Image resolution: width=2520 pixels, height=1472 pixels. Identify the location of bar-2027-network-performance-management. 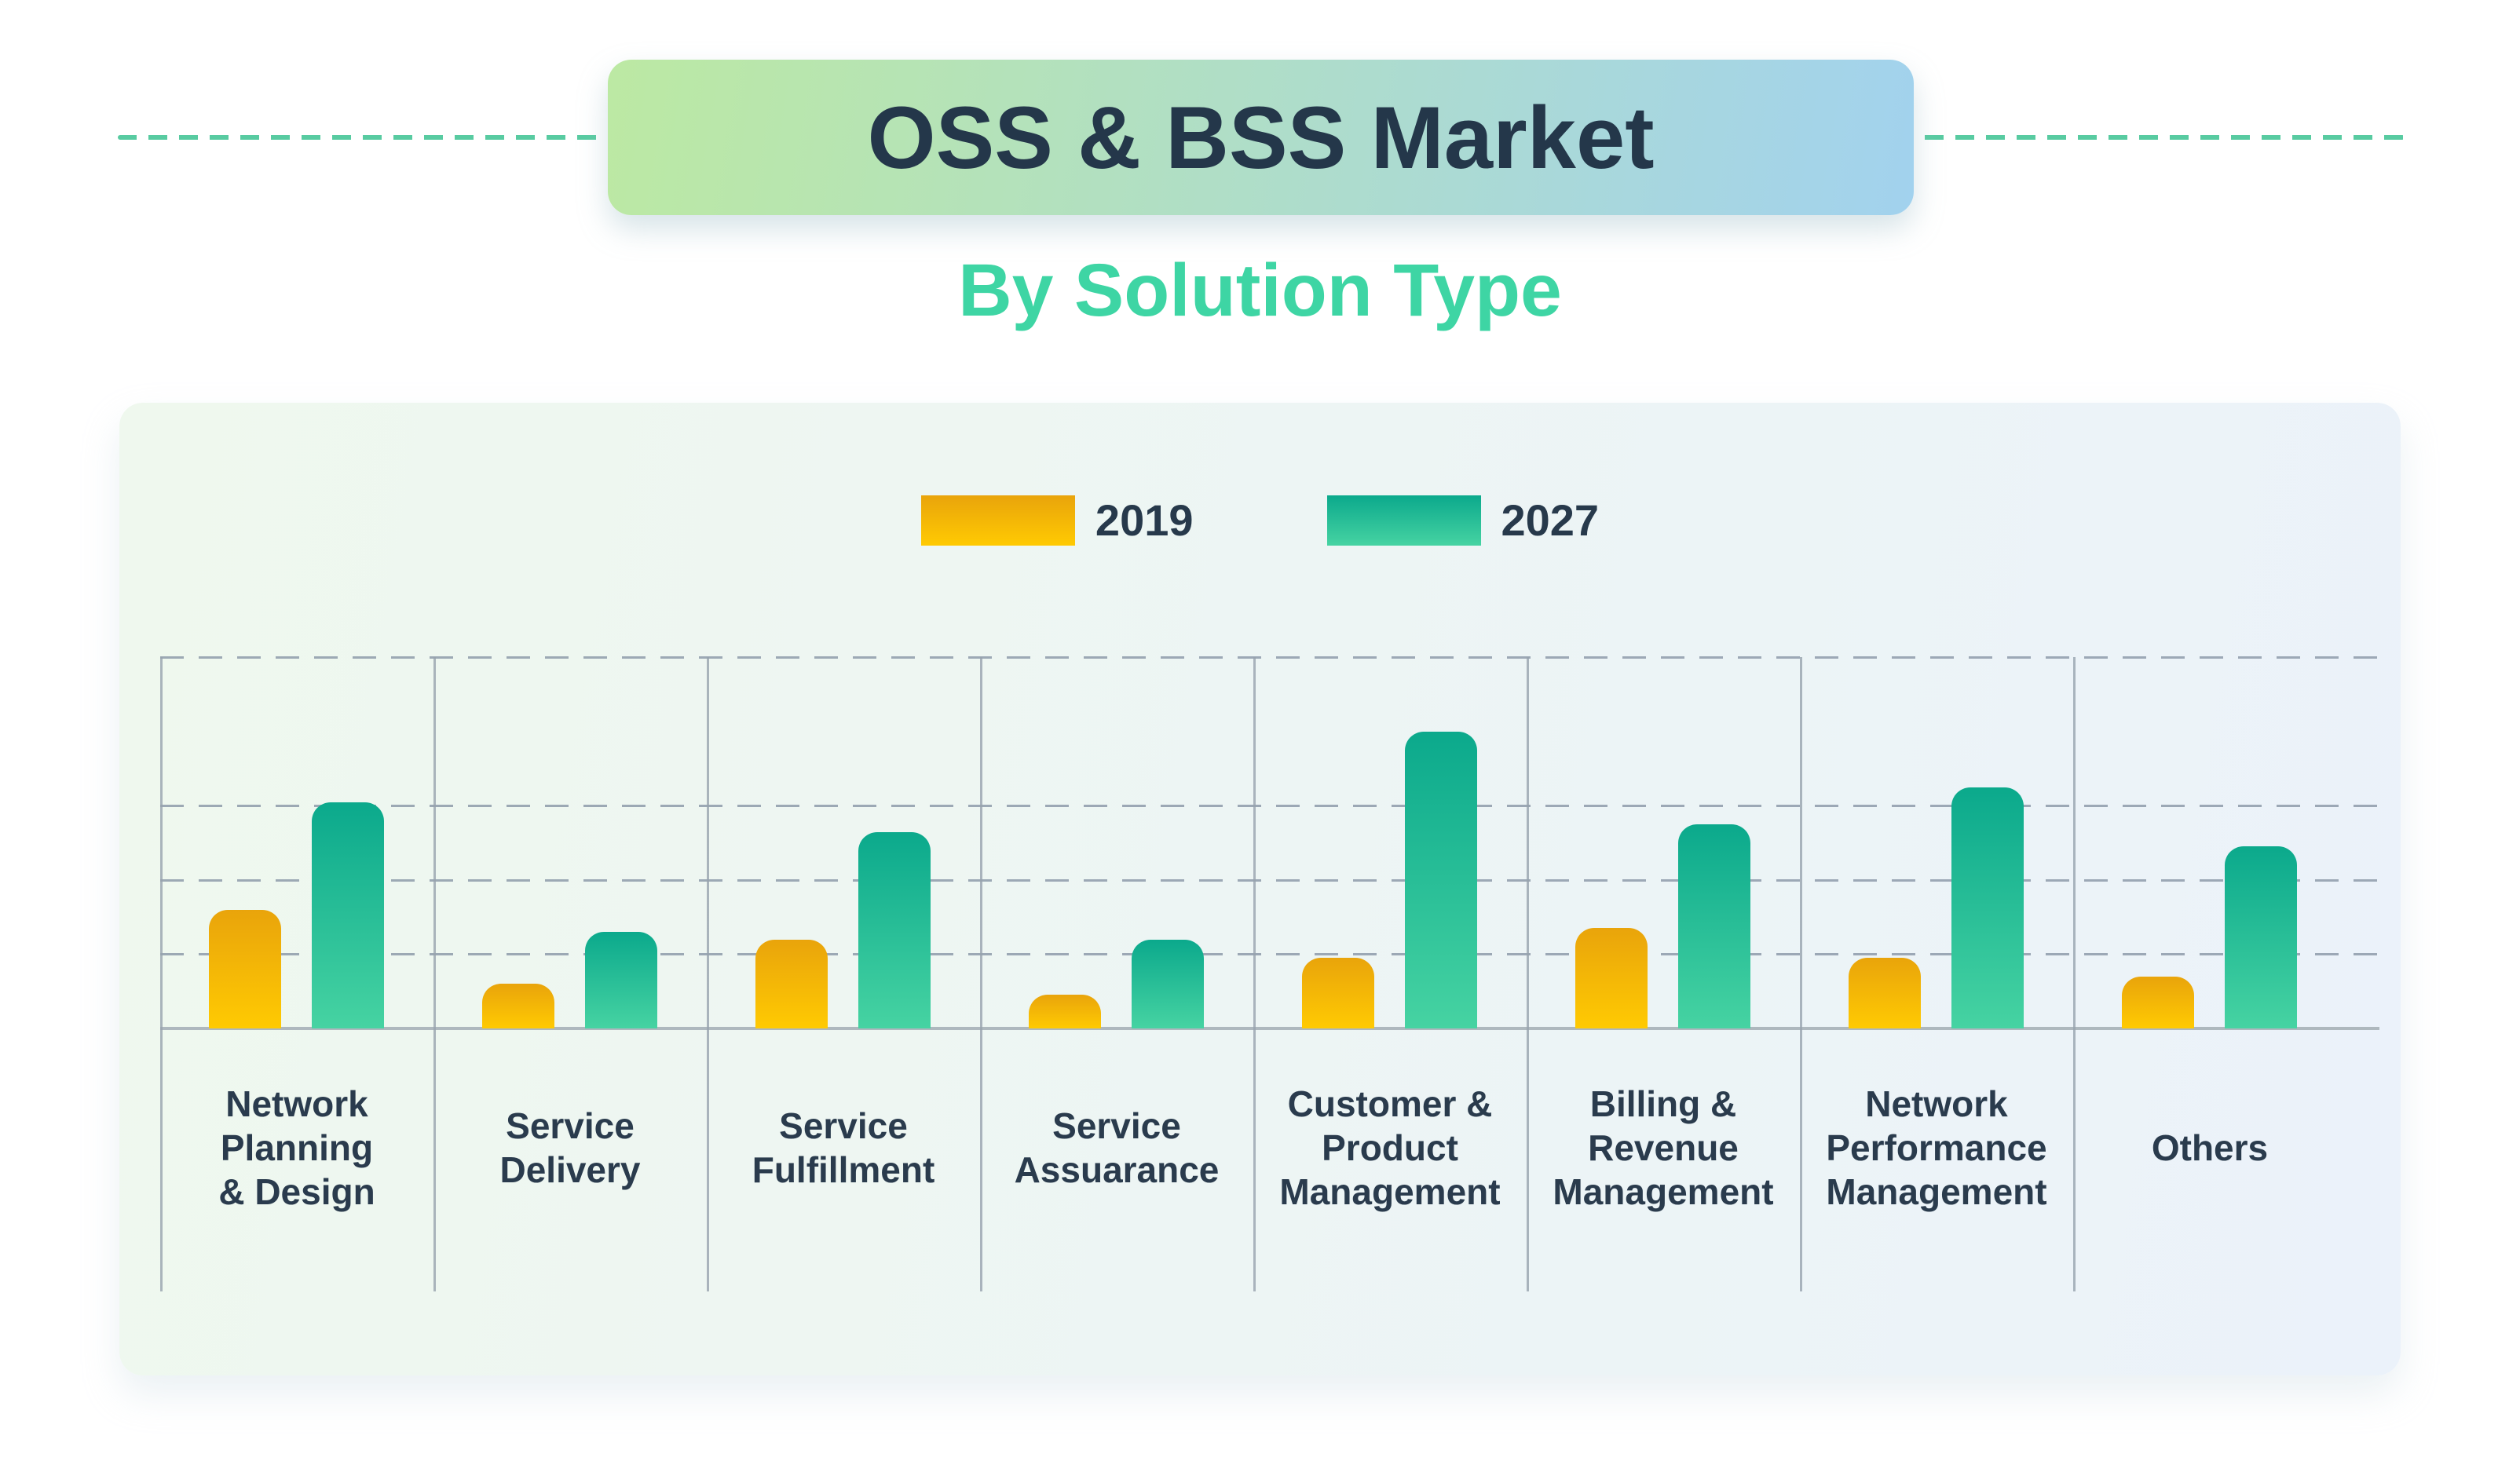
(1987, 908).